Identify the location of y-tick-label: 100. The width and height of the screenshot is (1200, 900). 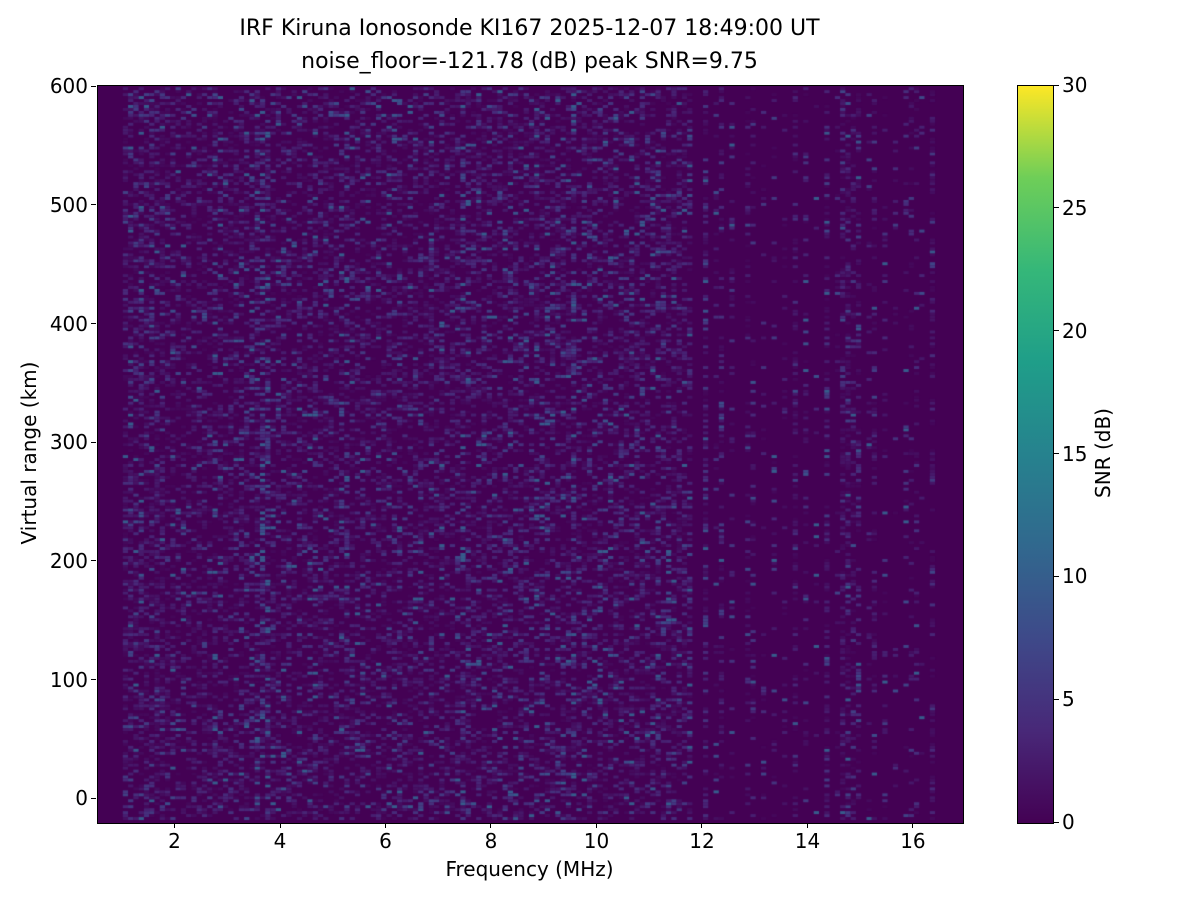
(68, 679).